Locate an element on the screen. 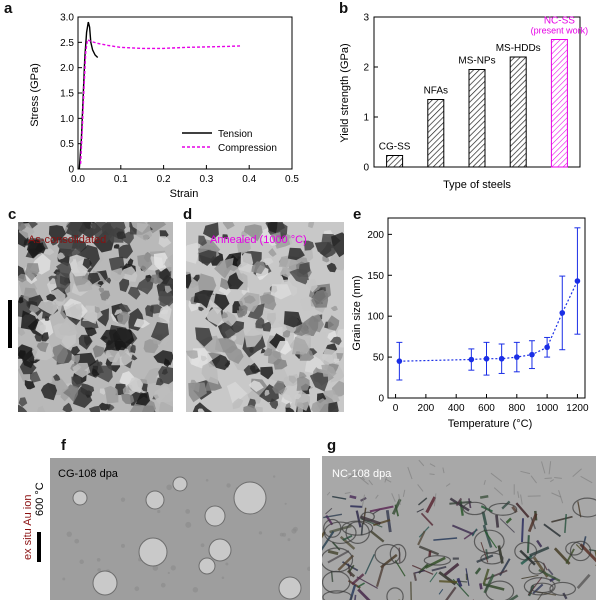 This screenshot has width=600, height=603. chart-a-ytick-label: 3.0 is located at coordinates (67, 18).